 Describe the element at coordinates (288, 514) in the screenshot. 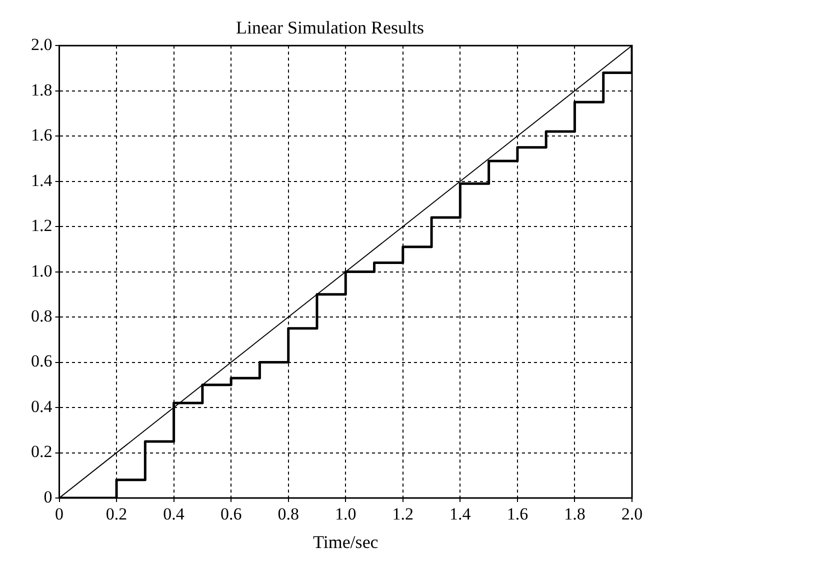

I see `x-tick-label: 0.8` at that location.